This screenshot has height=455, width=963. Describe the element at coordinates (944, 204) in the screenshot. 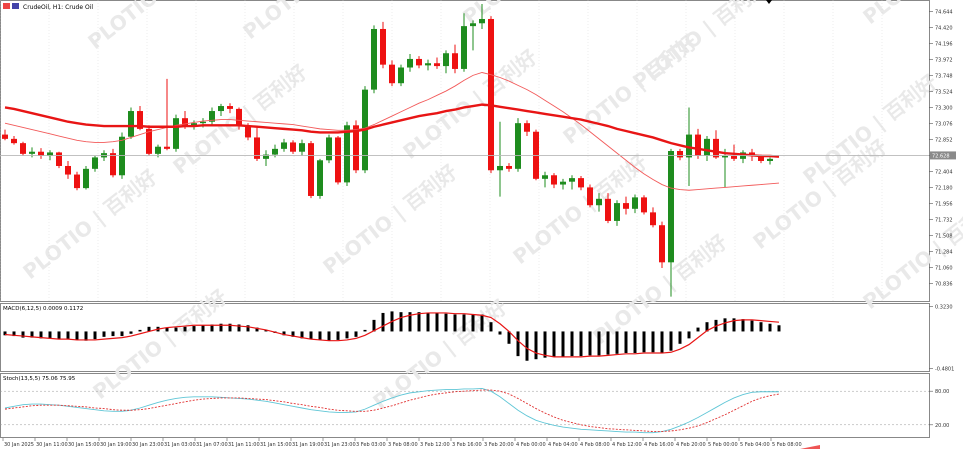

I see `price-axis-label: 71.956` at that location.